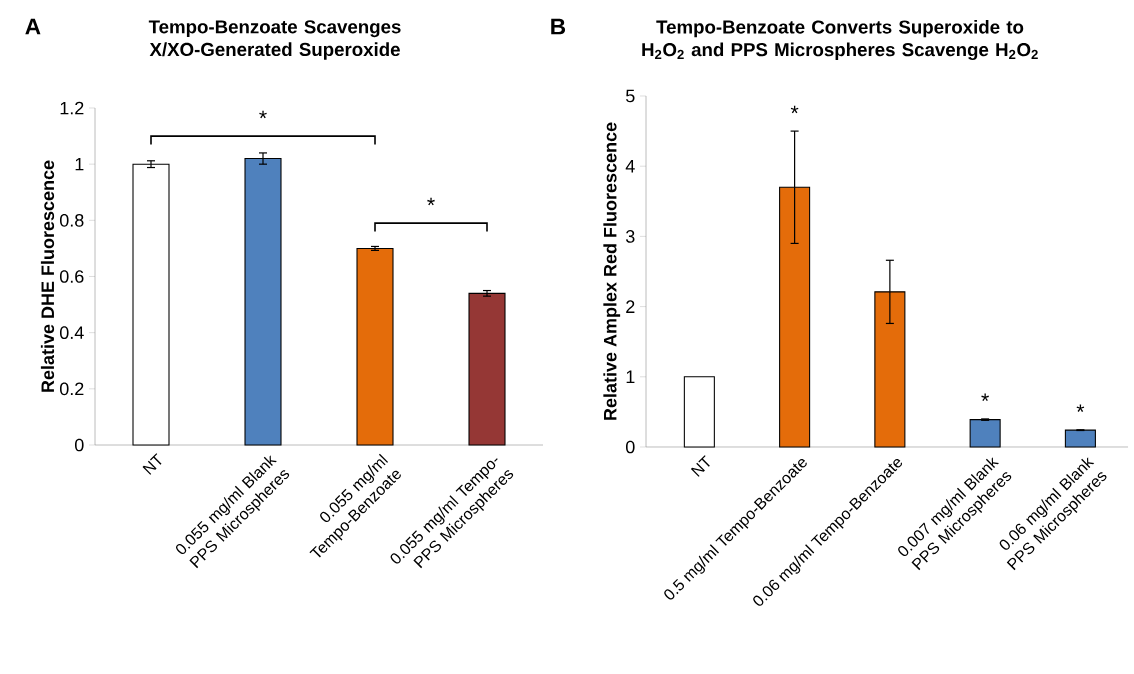 The height and width of the screenshot is (674, 1134). What do you see at coordinates (71, 220) in the screenshot?
I see `y-tick-label: 0.8` at bounding box center [71, 220].